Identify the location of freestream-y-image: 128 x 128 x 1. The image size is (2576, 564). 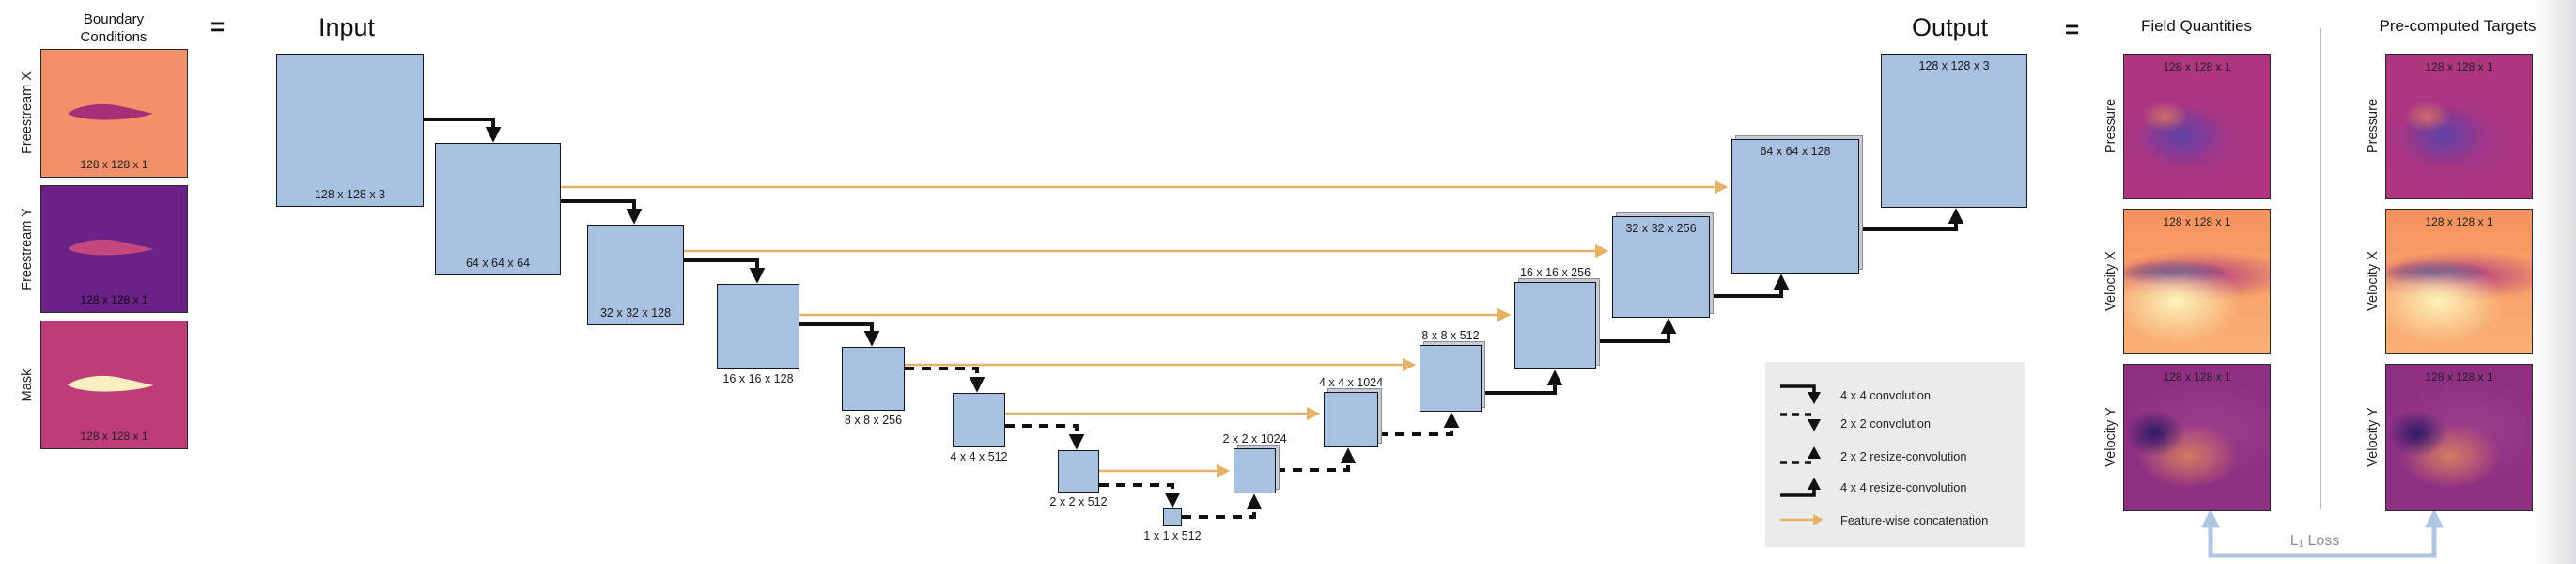
(114, 249).